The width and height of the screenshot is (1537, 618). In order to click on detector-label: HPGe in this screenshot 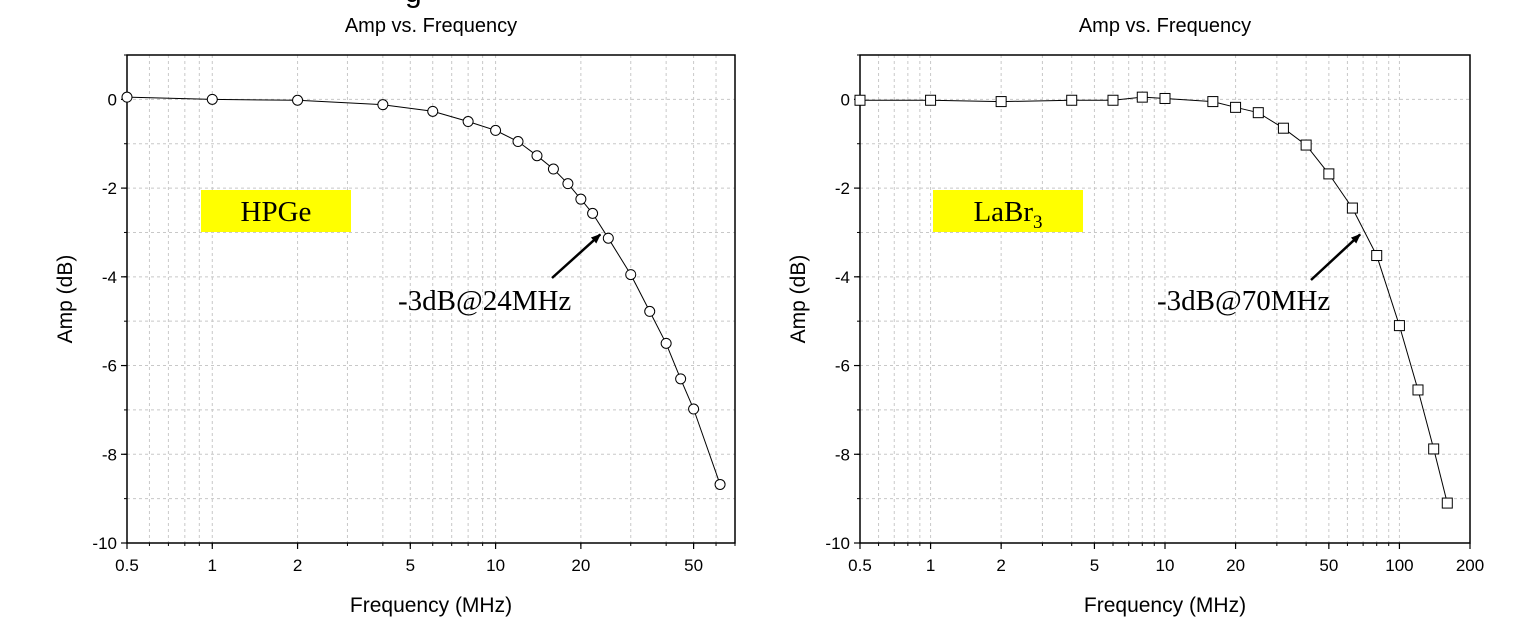, I will do `click(276, 212)`.